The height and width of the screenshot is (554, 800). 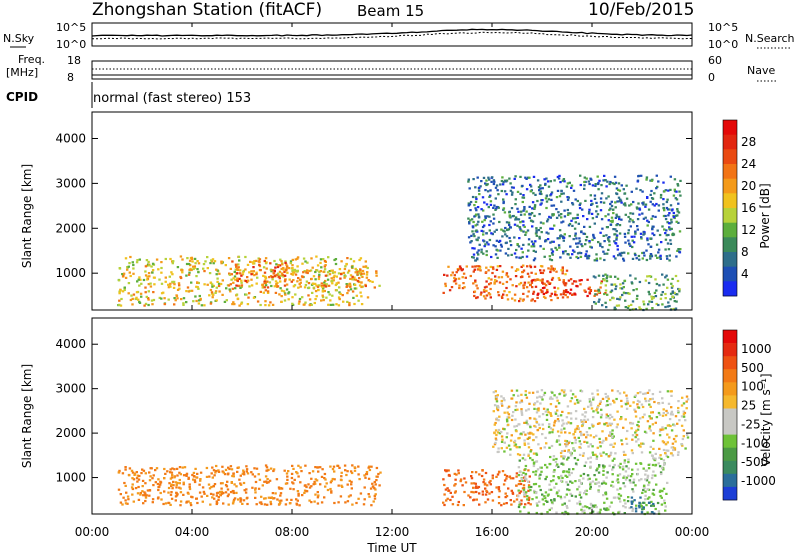 What do you see at coordinates (761, 70) in the screenshot?
I see `nave-label: Nave` at bounding box center [761, 70].